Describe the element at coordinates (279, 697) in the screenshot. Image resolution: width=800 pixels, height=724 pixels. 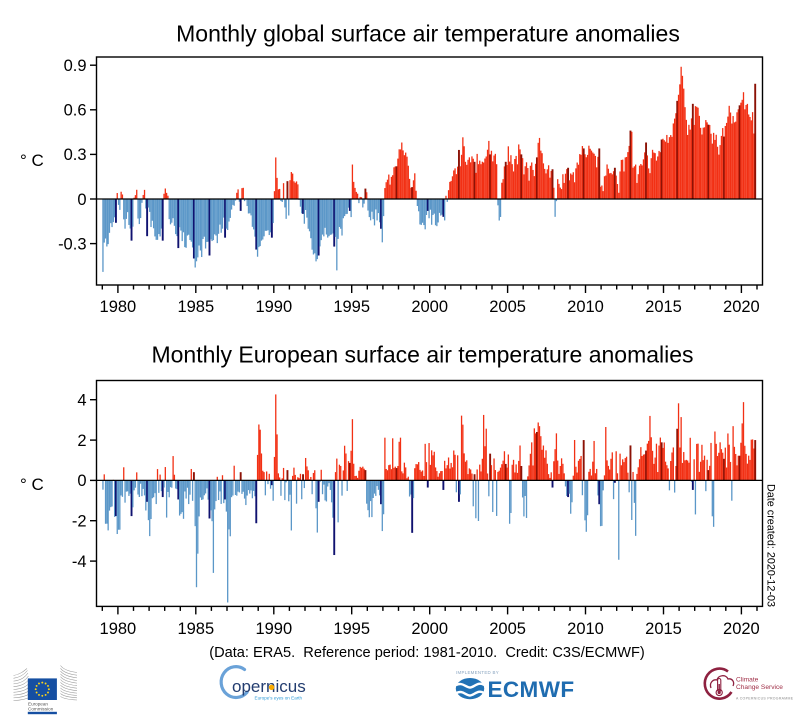
I see `svg-text: Europe's eyes on Earth` at that location.